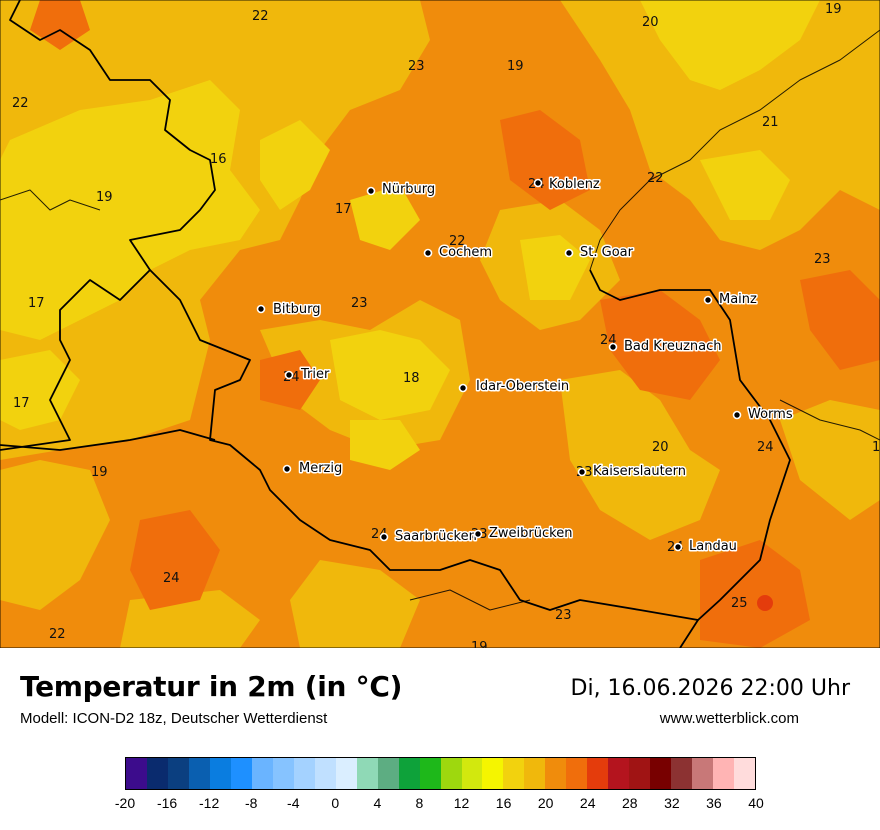 This screenshot has height=830, width=880. Describe the element at coordinates (574, 184) in the screenshot. I see `city-label-koblenz: Koblenz` at that location.